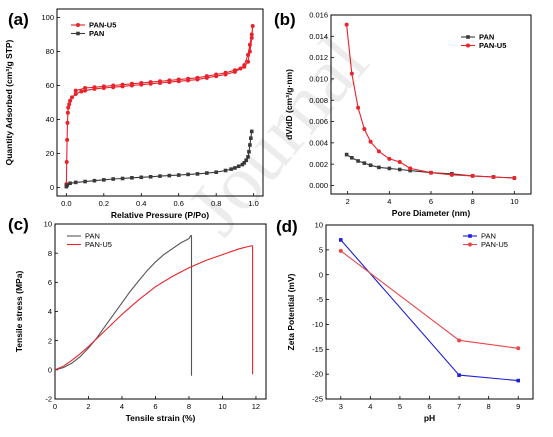  What do you see at coordinates (50, 253) in the screenshot?
I see `y-tick-label: 8` at bounding box center [50, 253].